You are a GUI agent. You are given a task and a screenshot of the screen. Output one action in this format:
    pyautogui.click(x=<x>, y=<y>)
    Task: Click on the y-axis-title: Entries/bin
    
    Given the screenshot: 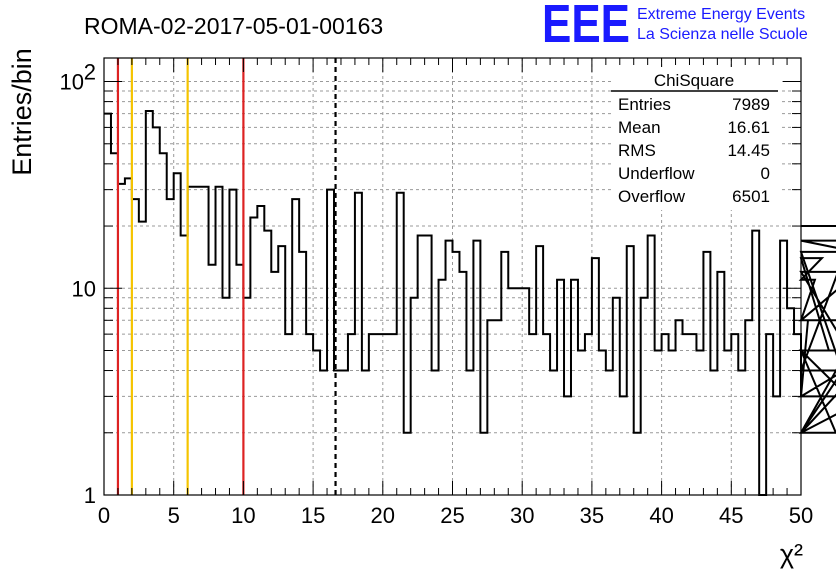 What is the action you would take?
    pyautogui.click(x=22, y=112)
    